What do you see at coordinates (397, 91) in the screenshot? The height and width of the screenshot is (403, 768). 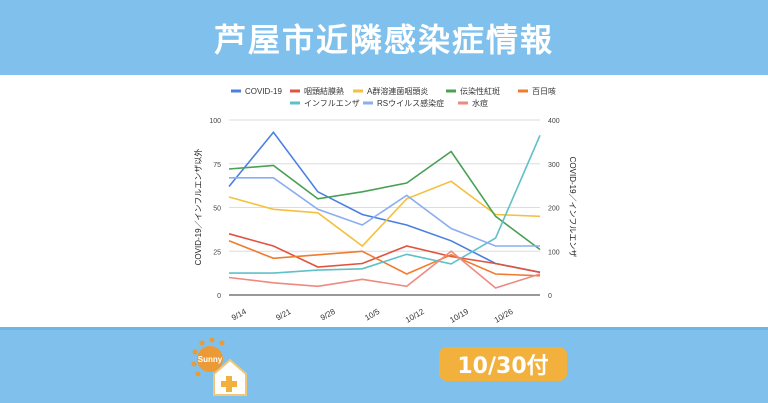 I see `legend-label: A群溶連菌咽頭炎` at bounding box center [397, 91].